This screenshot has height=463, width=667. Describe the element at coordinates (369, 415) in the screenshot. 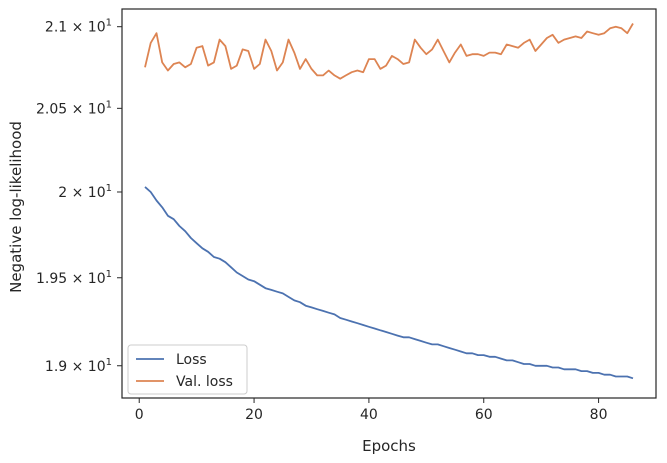

I see `x-tick-label: 40` at that location.